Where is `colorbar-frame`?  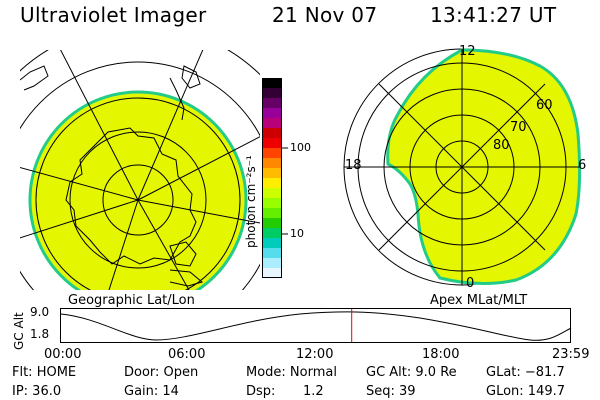 colorbar-frame is located at coordinates (272, 178).